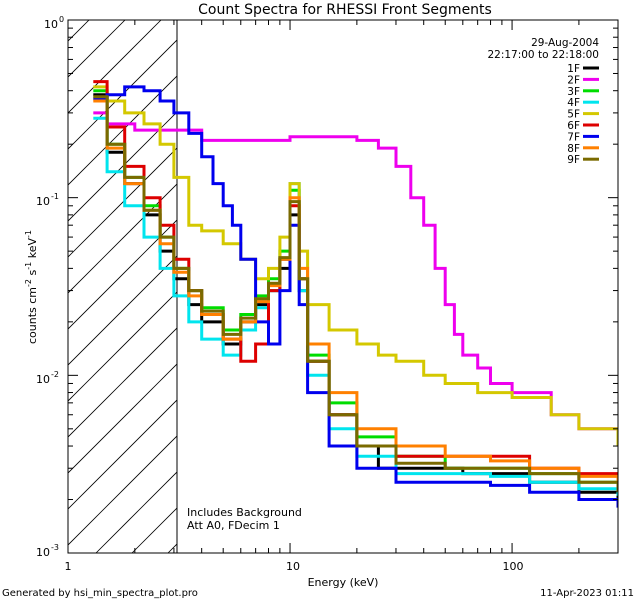 The width and height of the screenshot is (640, 600). I want to click on x-tick-label-10: 10, so click(293, 566).